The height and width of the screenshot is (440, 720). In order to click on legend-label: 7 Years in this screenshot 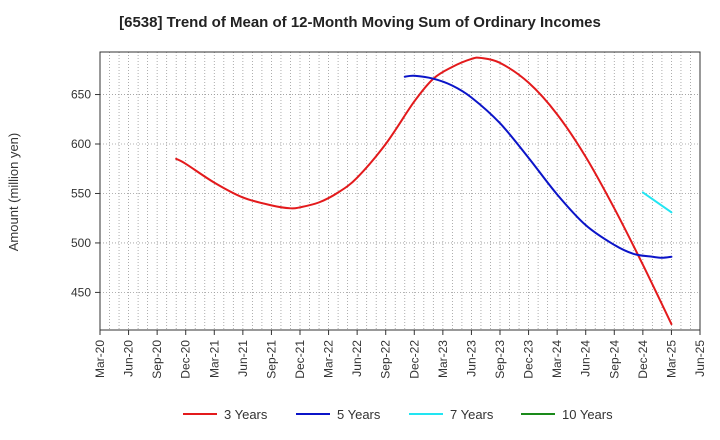, I will do `click(472, 414)`.